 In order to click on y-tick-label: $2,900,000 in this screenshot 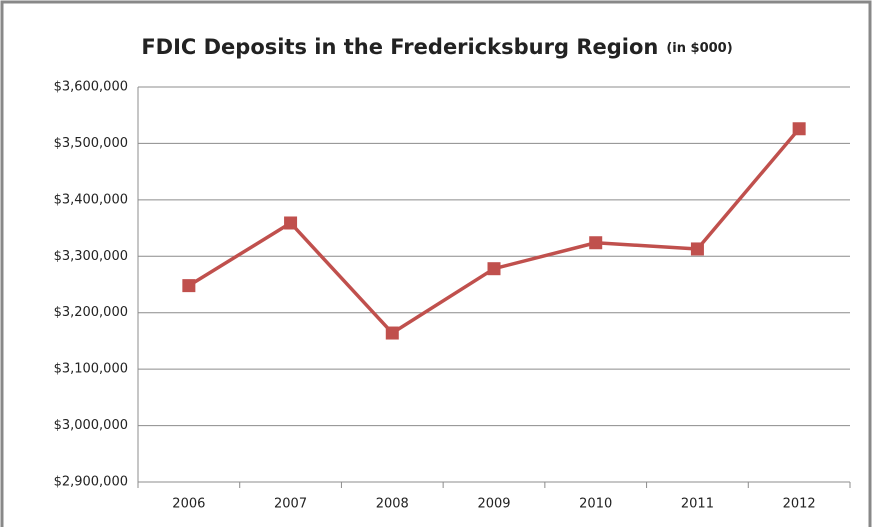, I will do `click(91, 482)`.